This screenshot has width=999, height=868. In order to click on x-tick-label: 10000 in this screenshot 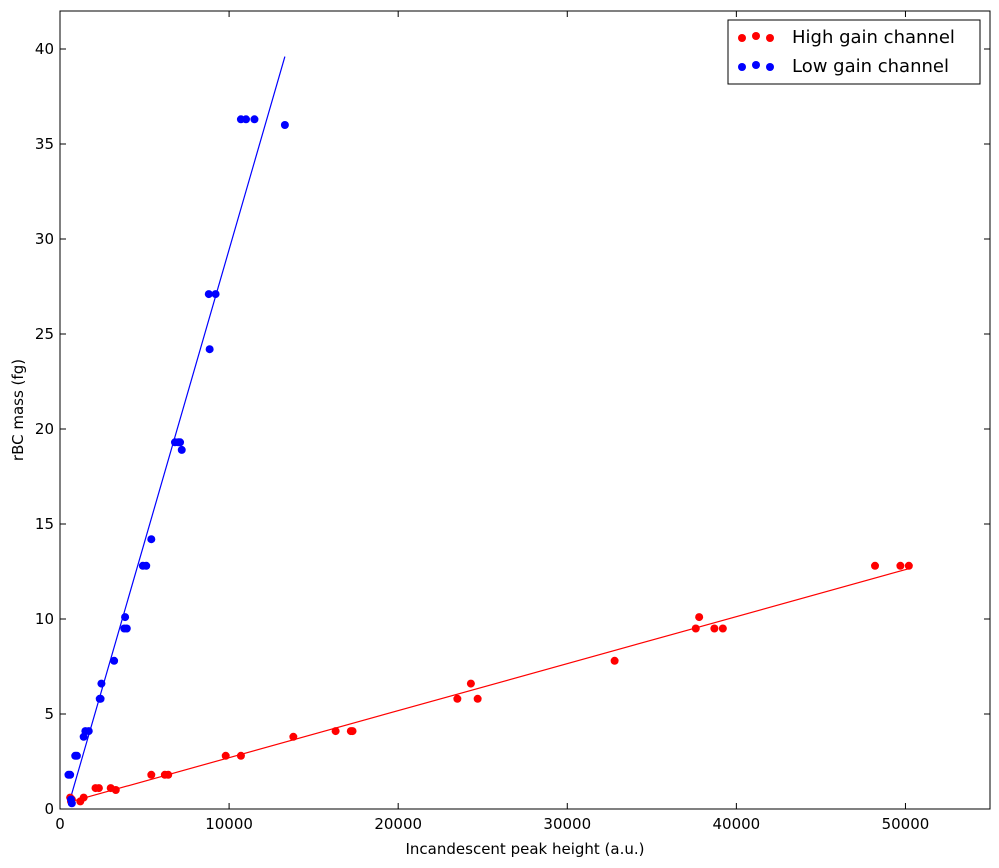, I will do `click(229, 824)`.